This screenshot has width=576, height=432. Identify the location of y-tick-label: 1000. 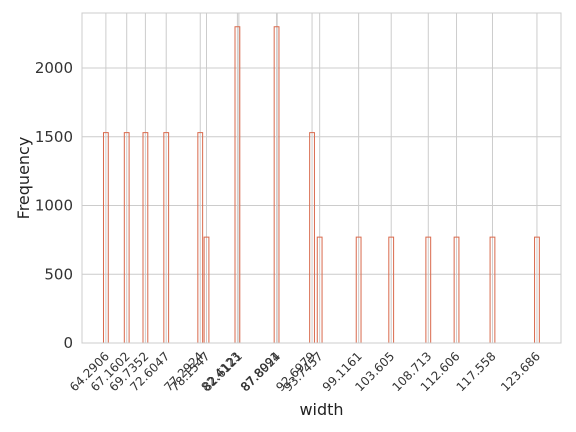
(54, 206).